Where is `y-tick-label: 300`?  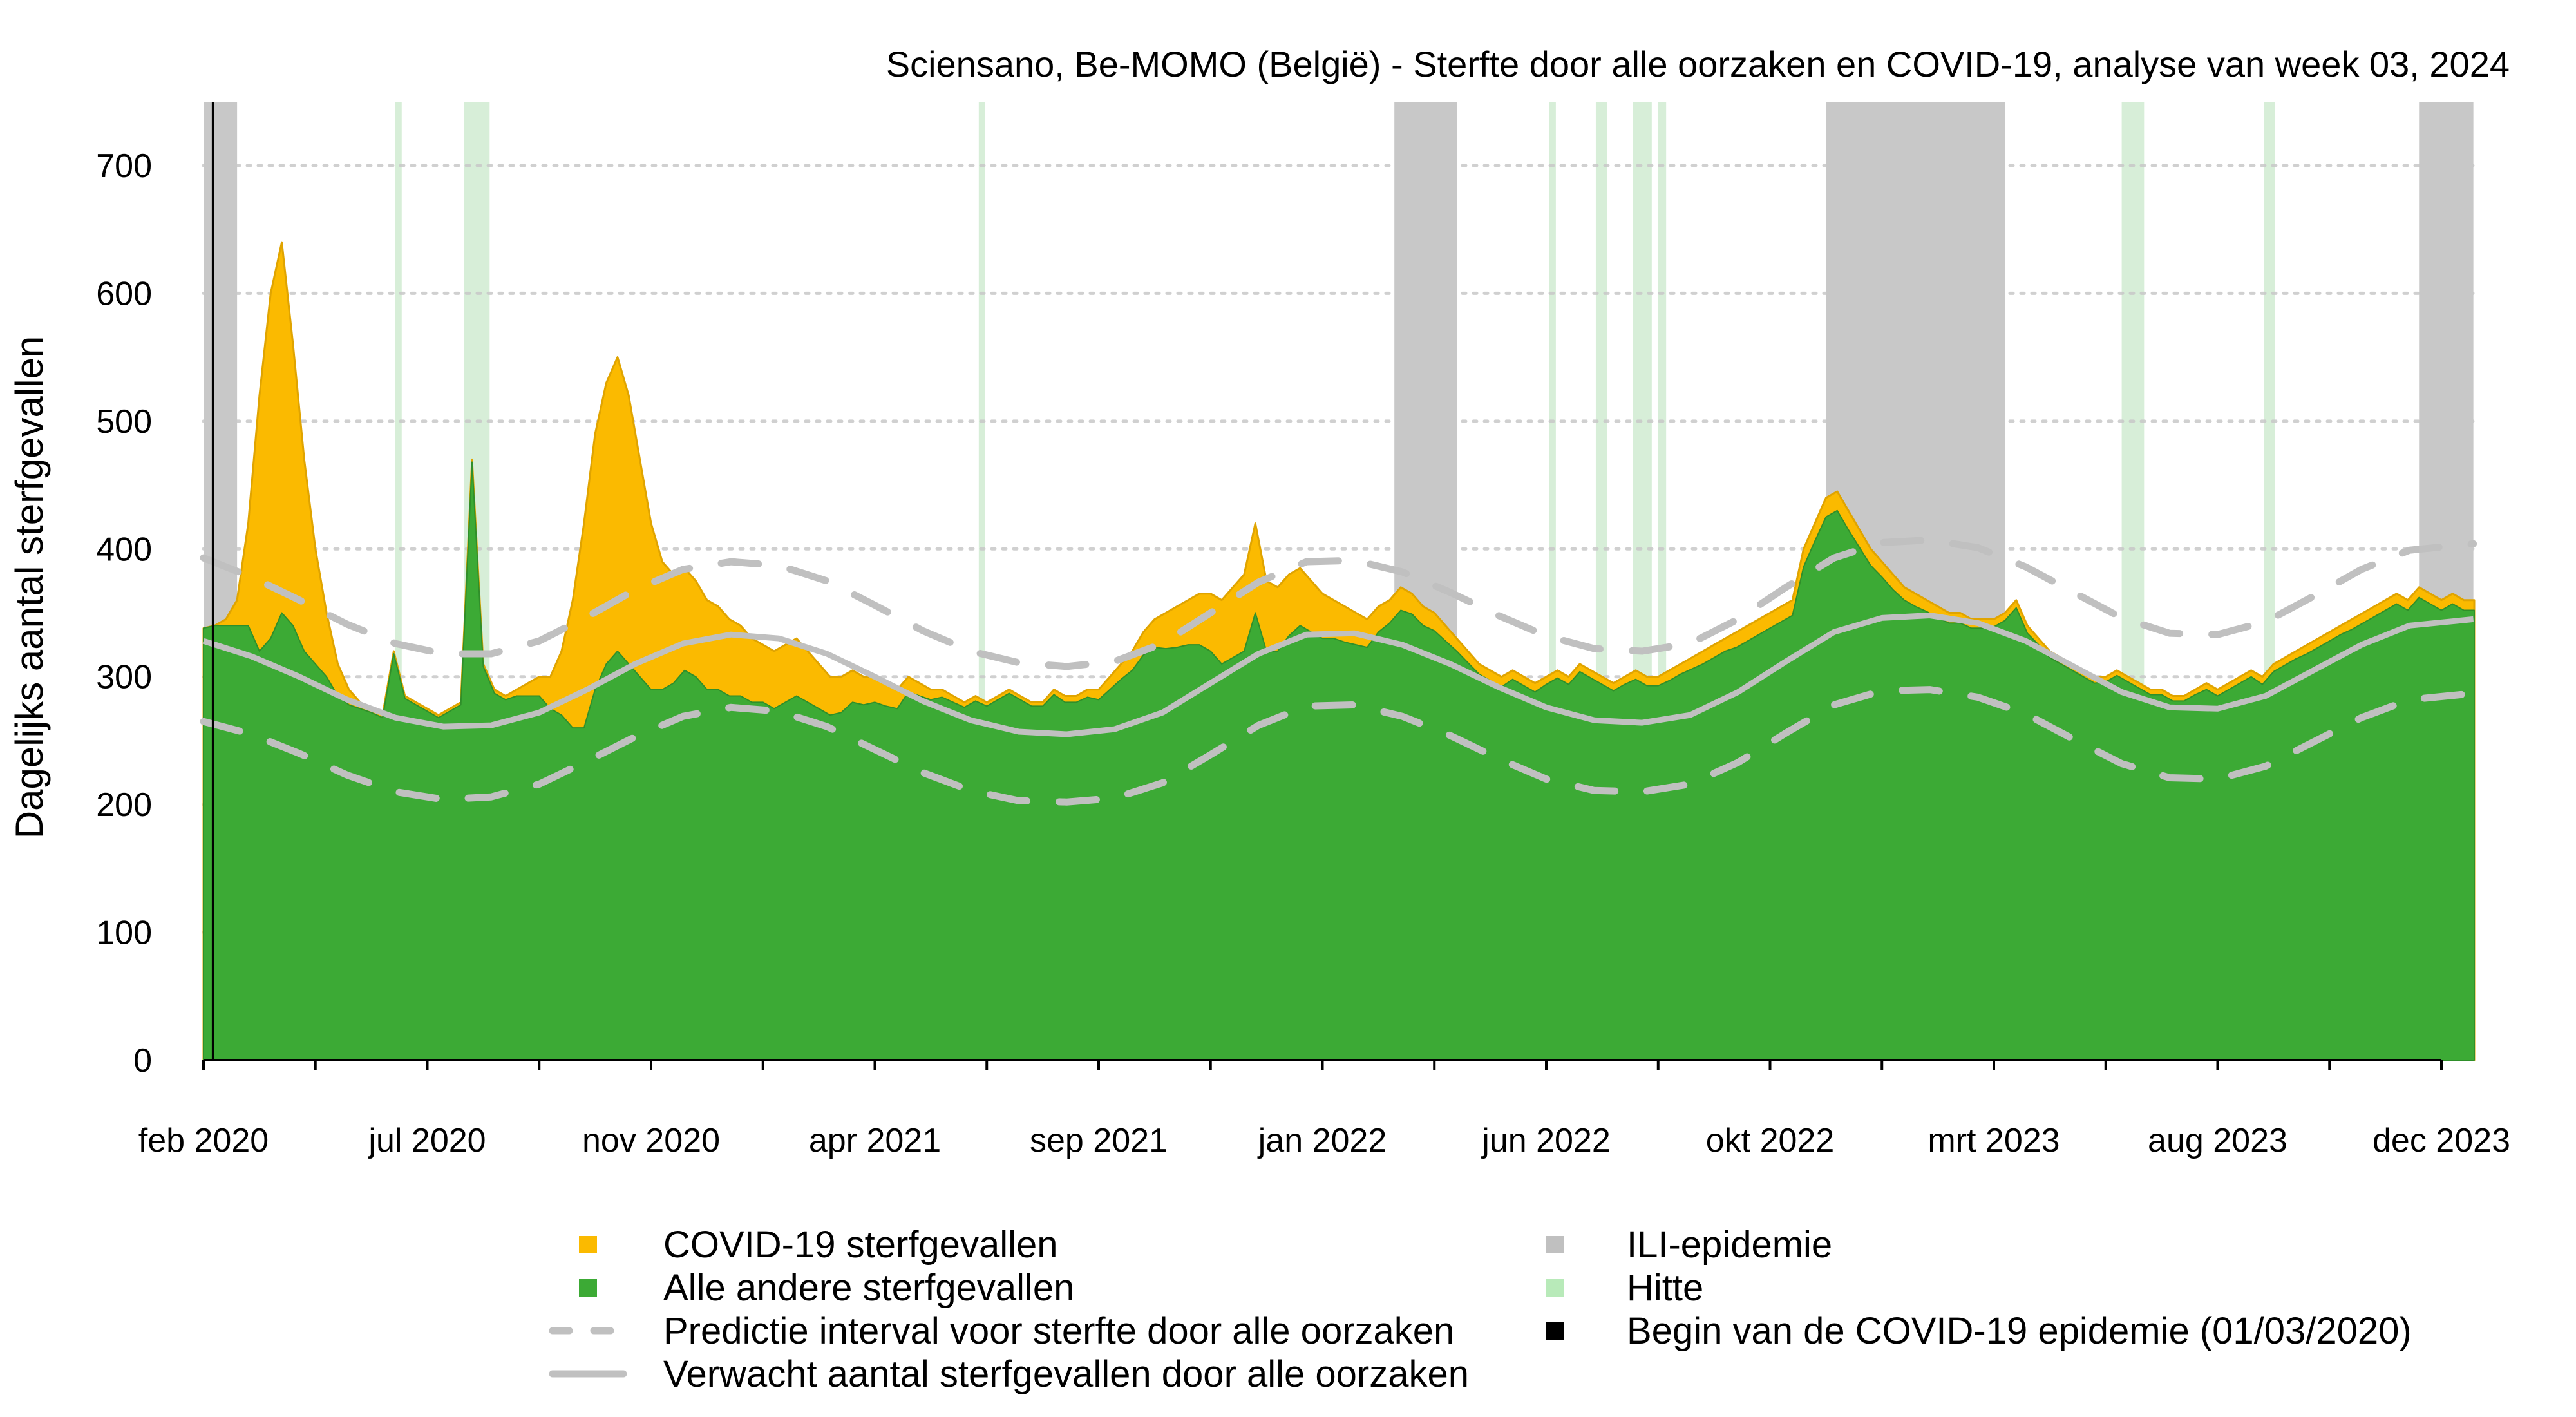
y-tick-label: 300 is located at coordinates (124, 677).